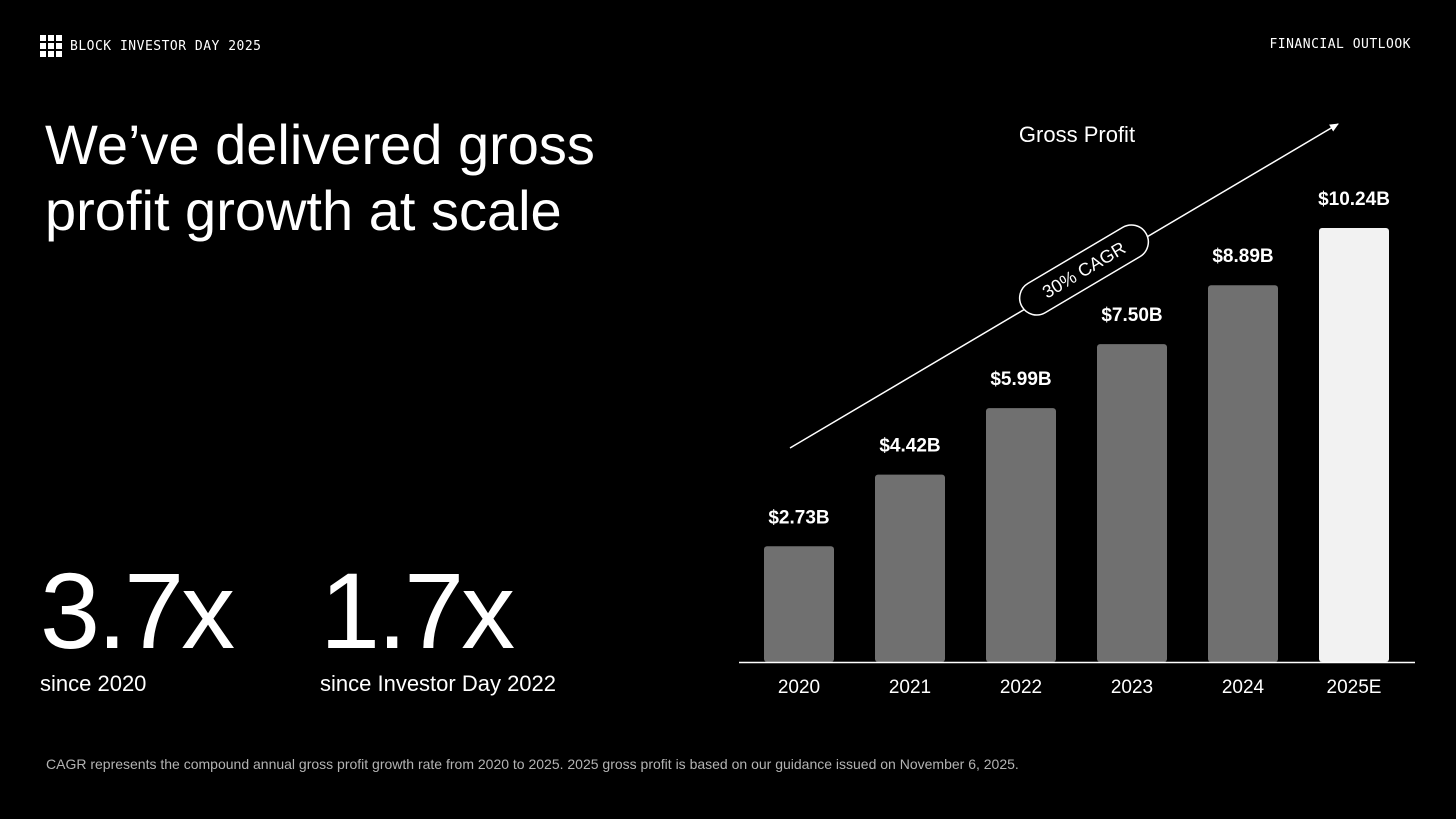  What do you see at coordinates (1132, 503) in the screenshot?
I see `bar-2023` at bounding box center [1132, 503].